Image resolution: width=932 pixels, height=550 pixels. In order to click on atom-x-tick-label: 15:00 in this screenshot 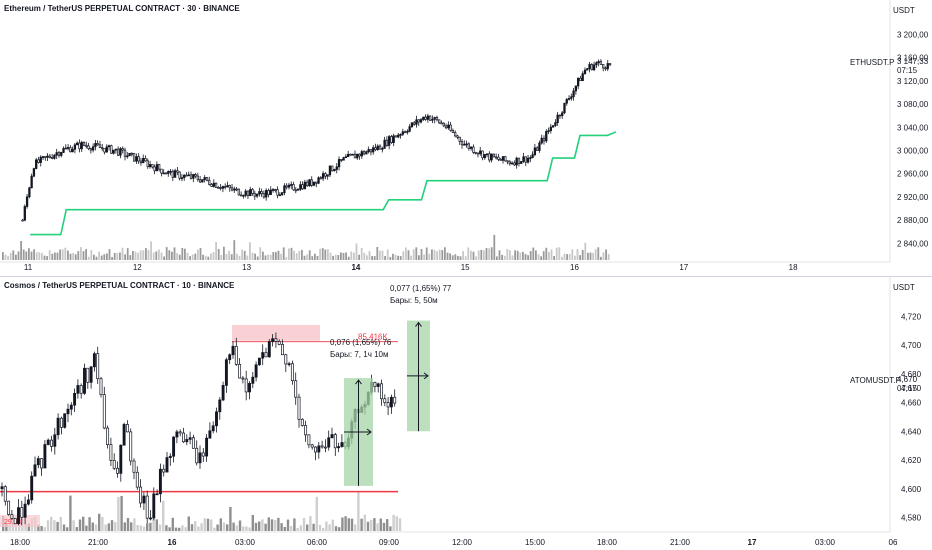, I will do `click(535, 542)`.